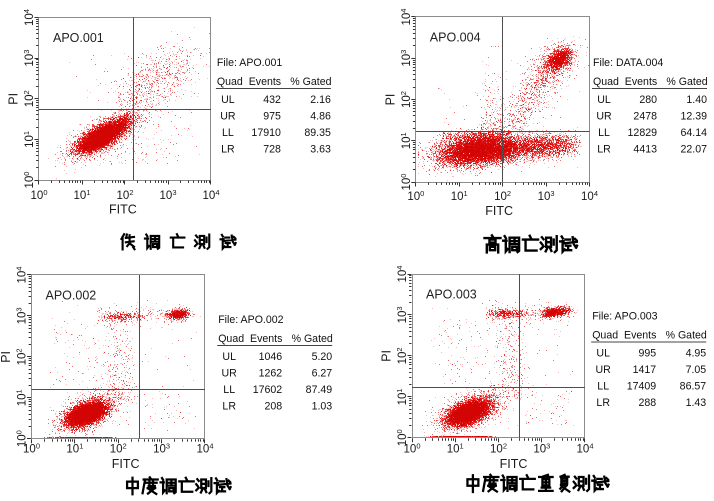 The image size is (714, 501). I want to click on svg-text: 12.39, so click(693, 117).